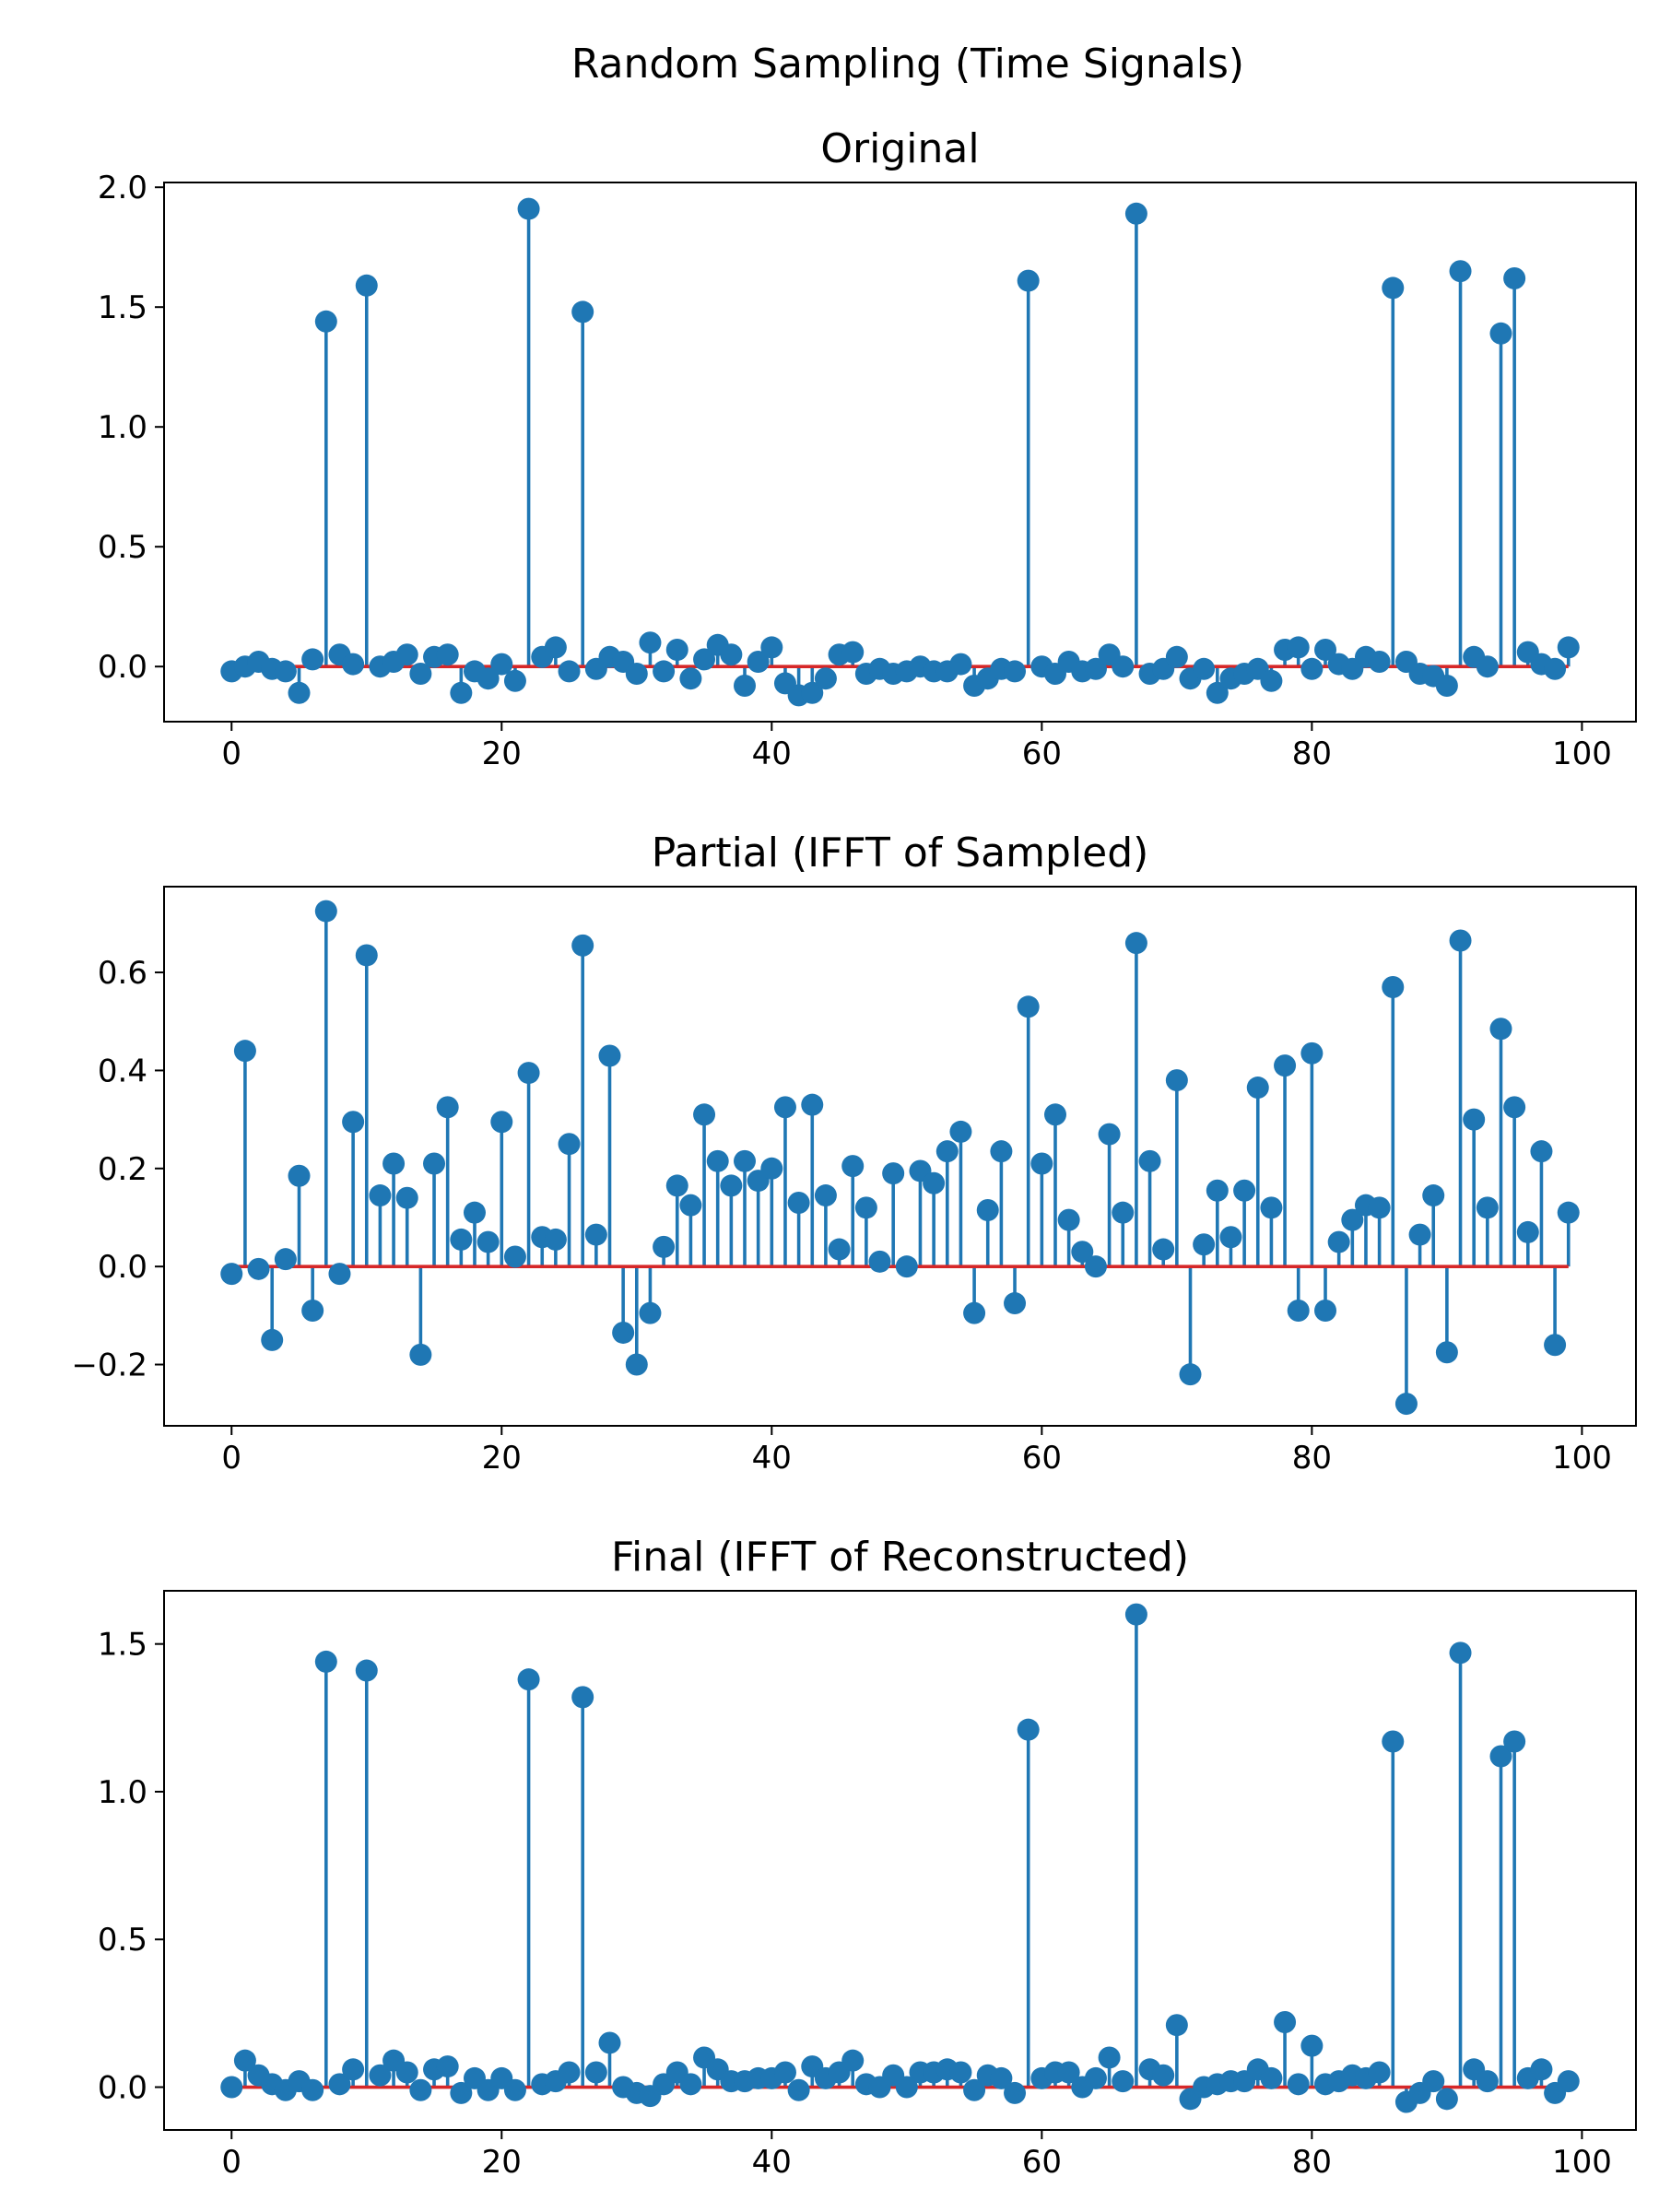 Image resolution: width=1659 pixels, height=2212 pixels. Describe the element at coordinates (122, 188) in the screenshot. I see `y-tick-label: 2.0` at that location.